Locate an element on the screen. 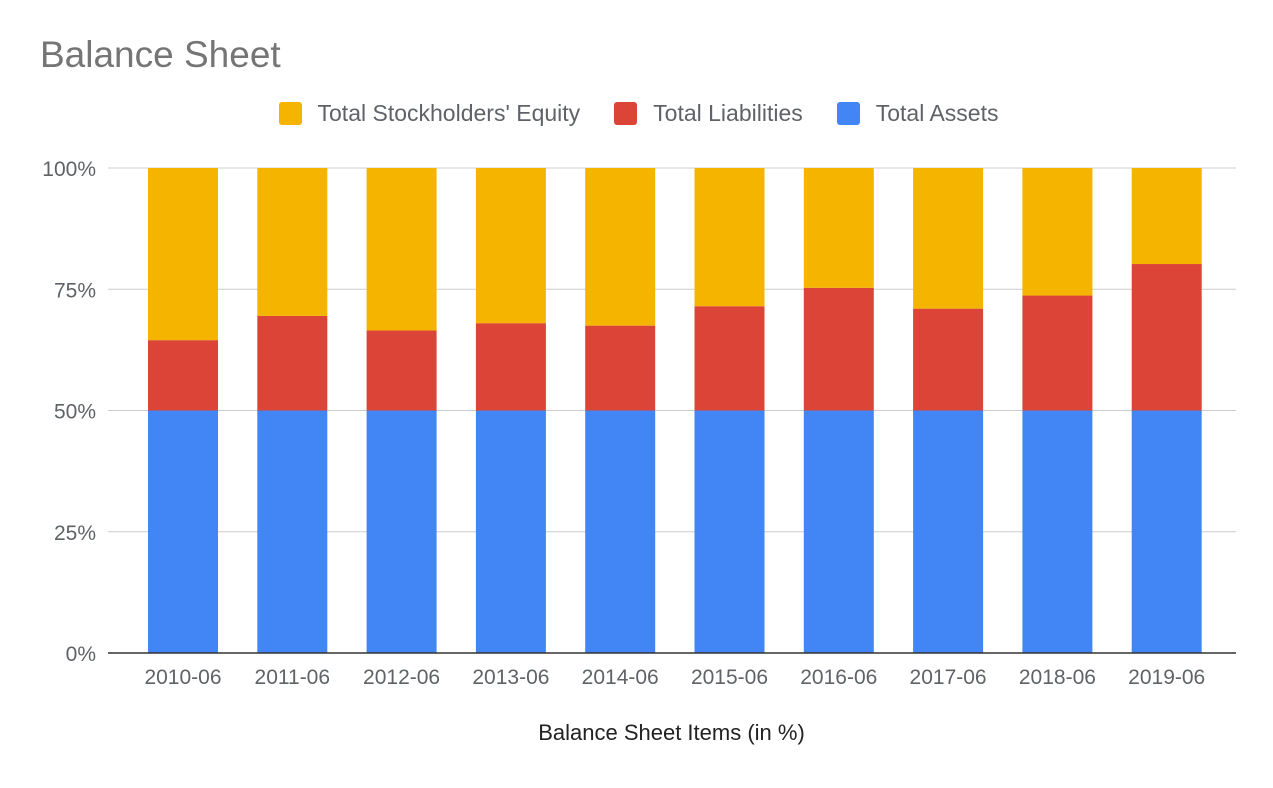 This screenshot has width=1273, height=788. x-tick-label: 2019-06 is located at coordinates (1166, 677).